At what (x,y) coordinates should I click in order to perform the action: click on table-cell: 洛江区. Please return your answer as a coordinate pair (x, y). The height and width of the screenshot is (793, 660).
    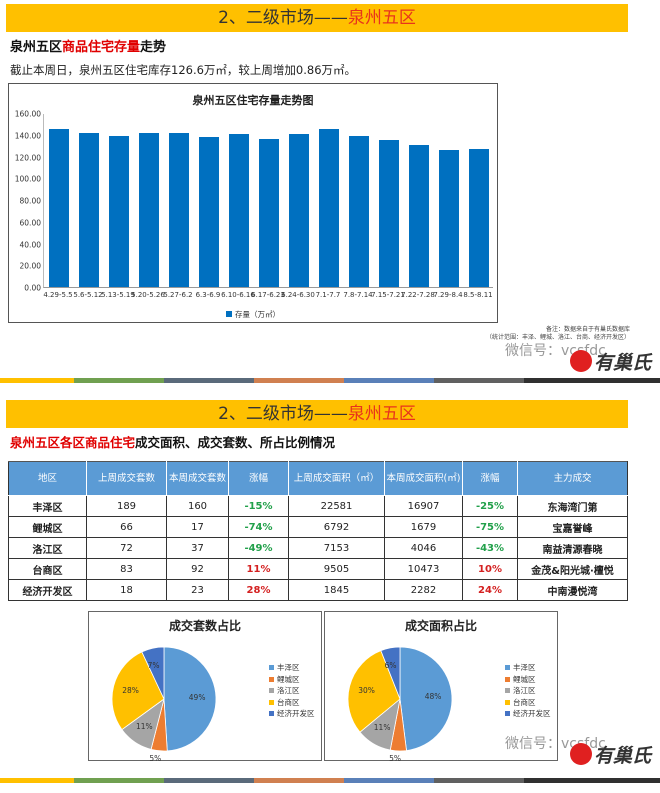
    Looking at the image, I should click on (47, 548).